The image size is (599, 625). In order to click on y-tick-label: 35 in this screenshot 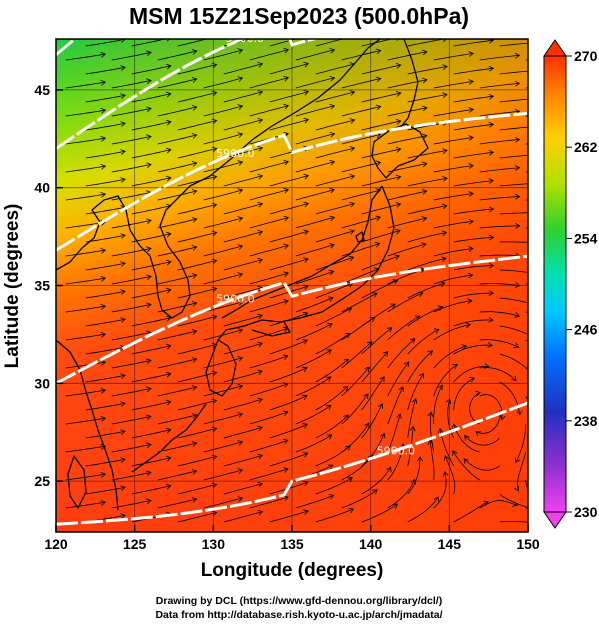, I will do `click(42, 286)`.